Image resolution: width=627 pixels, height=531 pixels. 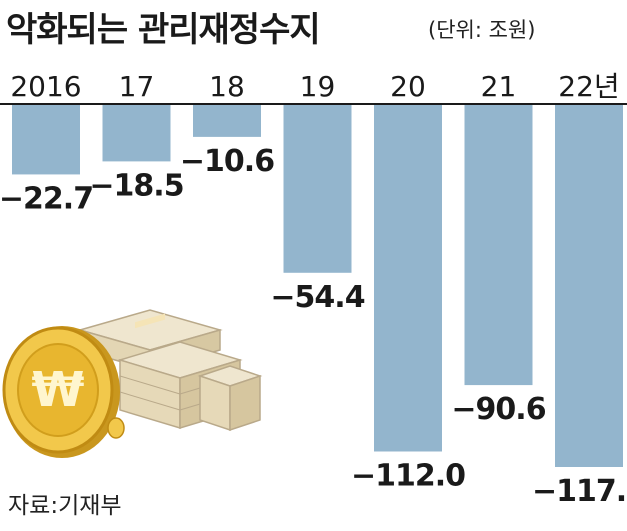 I want to click on value-label: −112.0, so click(x=408, y=475).